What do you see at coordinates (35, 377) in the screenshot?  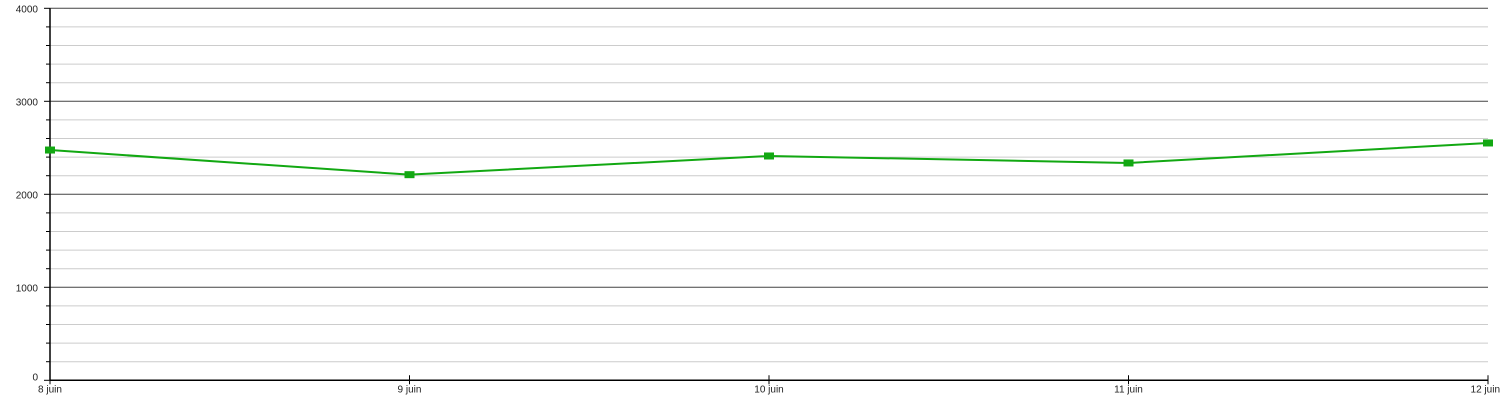 I see `y-tick-label: 0` at bounding box center [35, 377].